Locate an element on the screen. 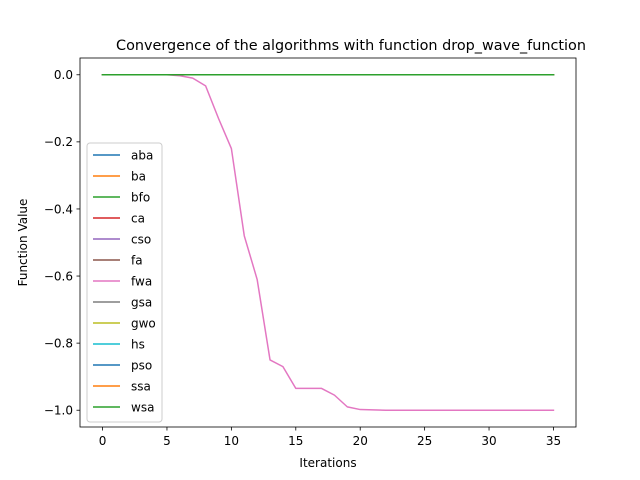 The image size is (640, 480). legend-label-wsa: wsa is located at coordinates (142, 407).